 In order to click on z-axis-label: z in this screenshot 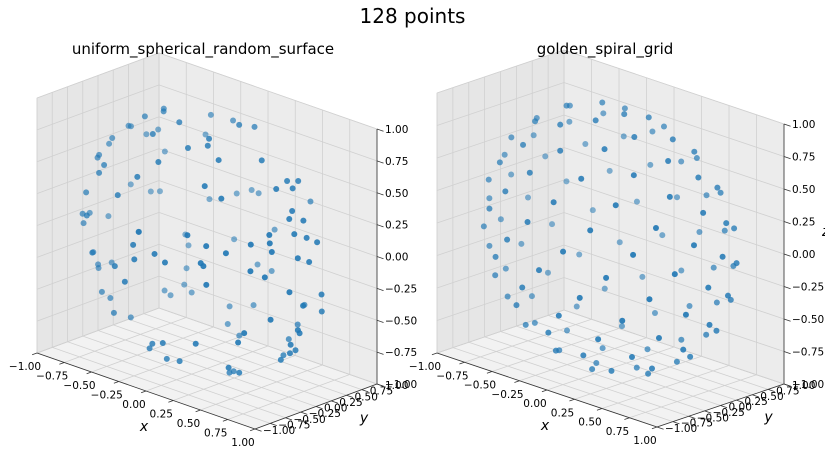, I will do `click(823, 232)`.